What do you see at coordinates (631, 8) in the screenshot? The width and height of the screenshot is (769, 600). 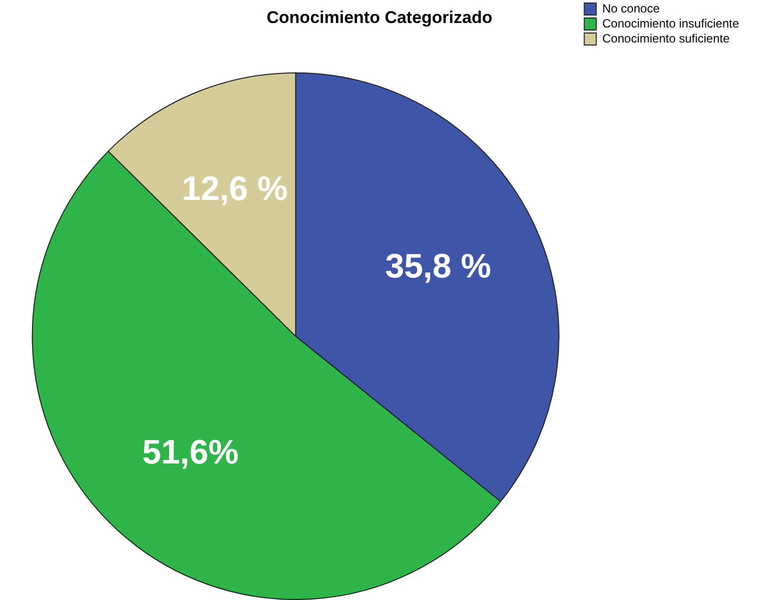 I see `legend-label: No conoce` at bounding box center [631, 8].